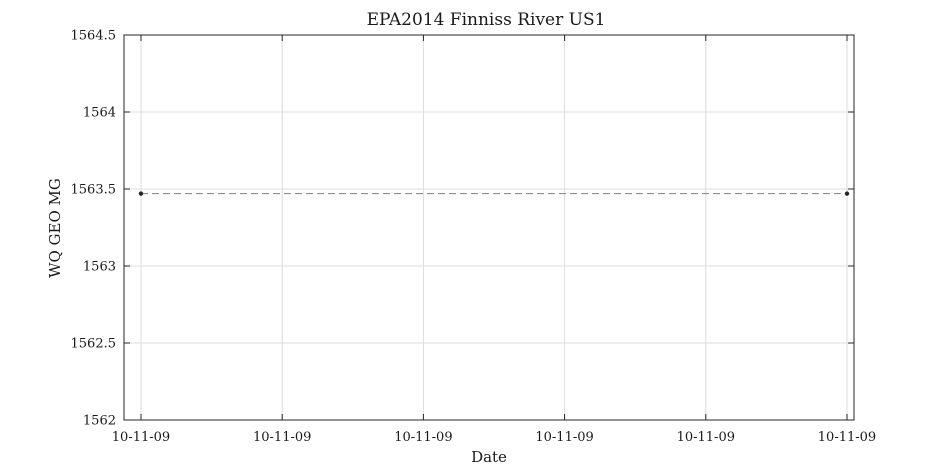 Image resolution: width=945 pixels, height=472 pixels. I want to click on y-axis-label: WQ GEO MG, so click(55, 228).